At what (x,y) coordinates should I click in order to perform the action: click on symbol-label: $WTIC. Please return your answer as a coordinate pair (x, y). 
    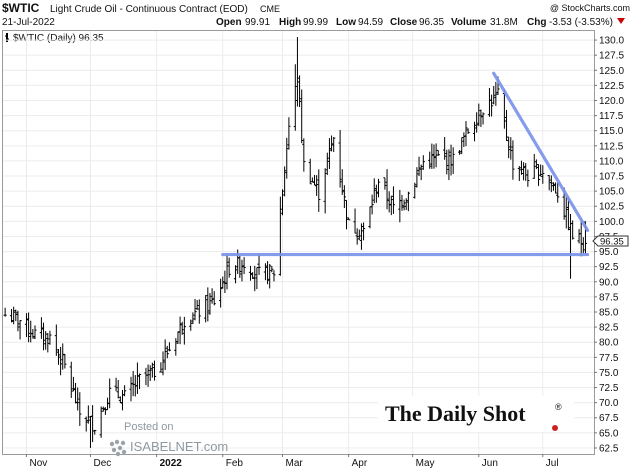
    Looking at the image, I should click on (21, 8).